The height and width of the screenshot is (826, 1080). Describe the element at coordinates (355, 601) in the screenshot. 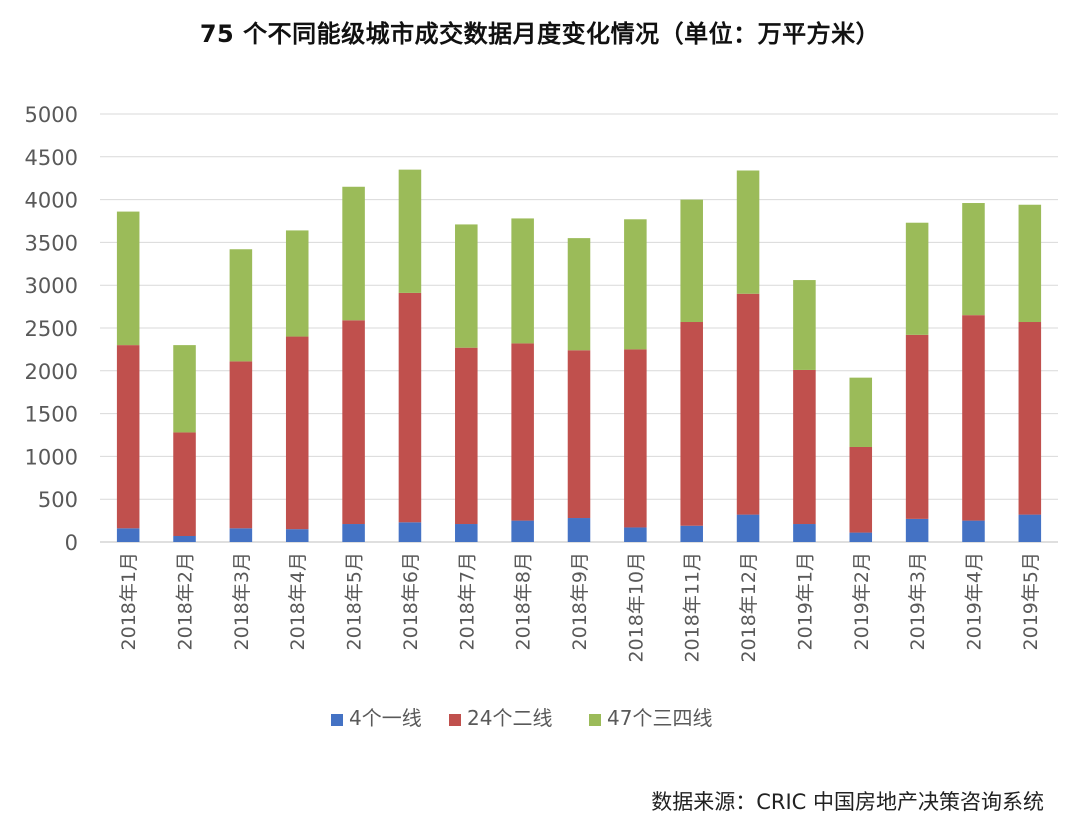

I see `x-tick-label: 2018年5月` at that location.